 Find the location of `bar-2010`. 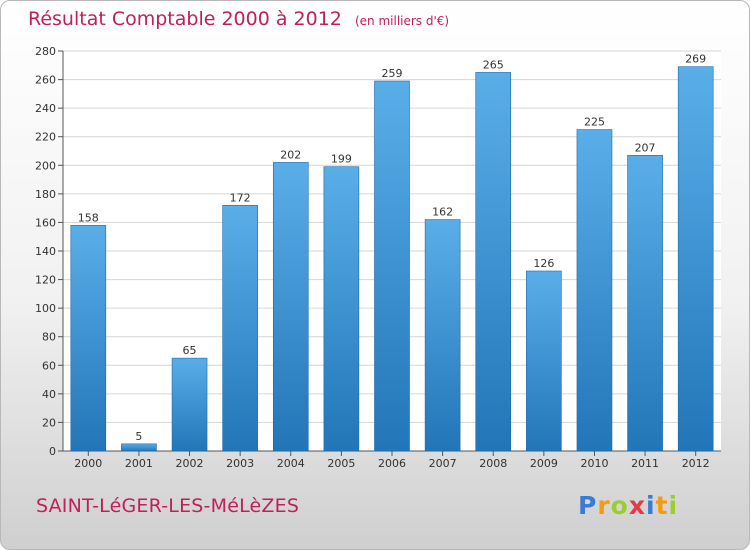

bar-2010 is located at coordinates (594, 290).